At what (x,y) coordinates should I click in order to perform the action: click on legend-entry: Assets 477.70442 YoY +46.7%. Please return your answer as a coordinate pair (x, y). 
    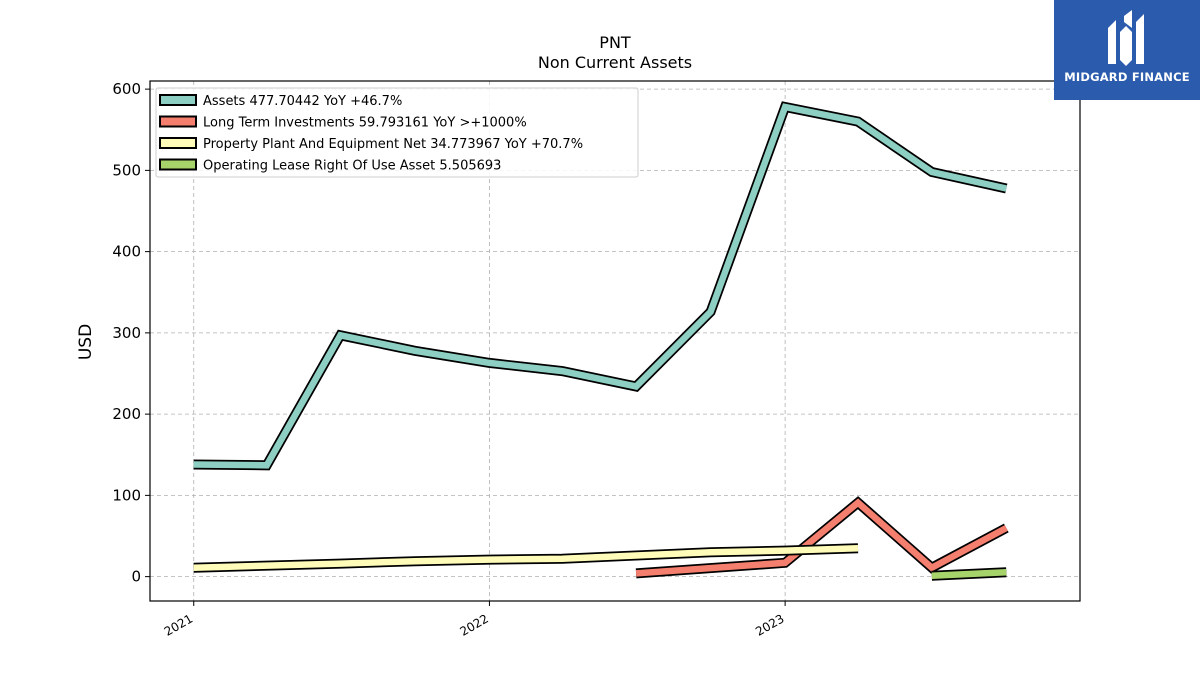
    Looking at the image, I should click on (280, 101).